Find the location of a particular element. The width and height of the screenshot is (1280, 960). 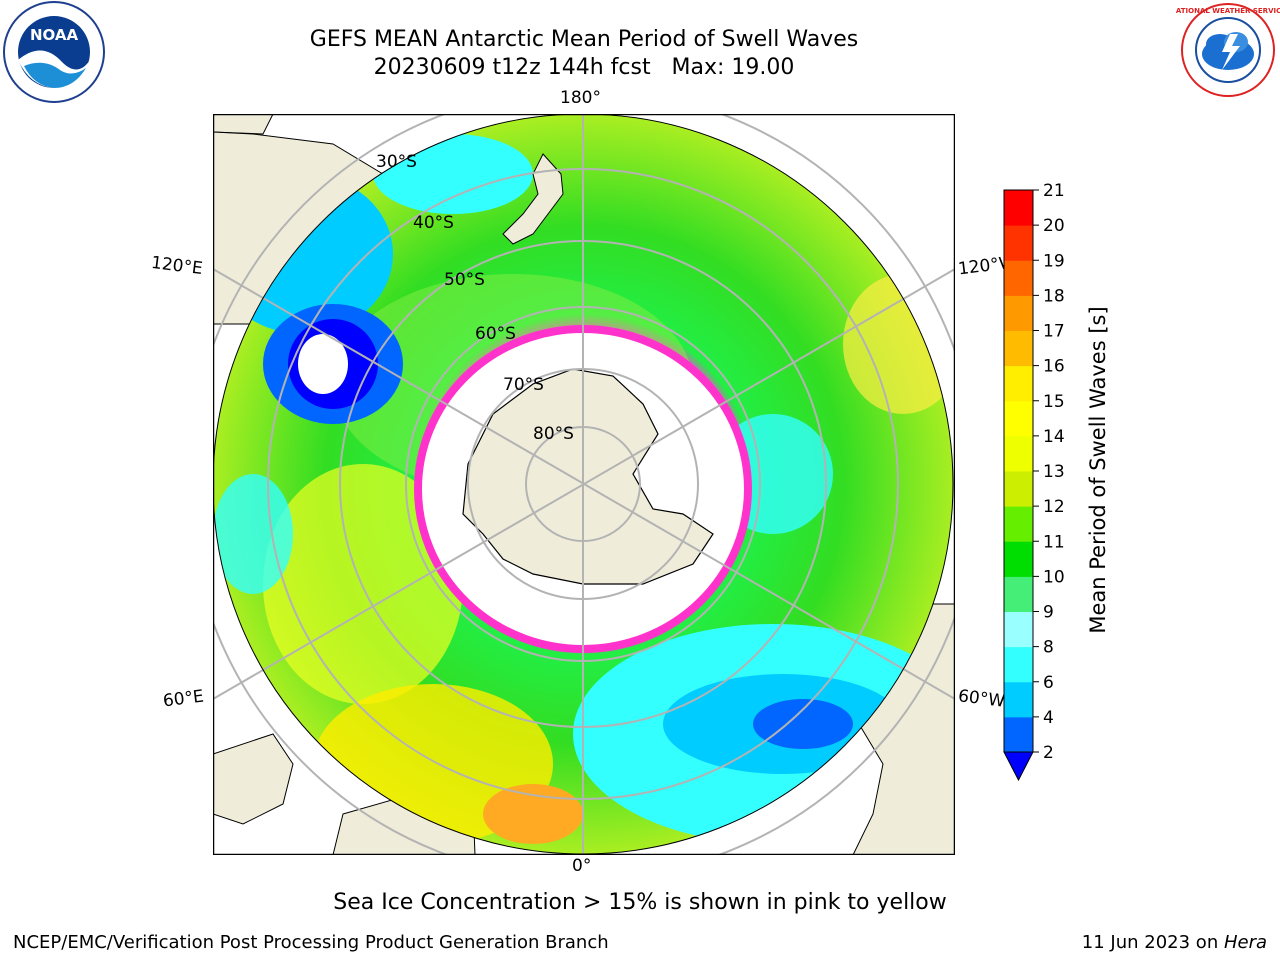

colorbar-ticks: 2 4 6 8 9 10 11 12 13 14 15 16 17 18 19 20 21 is located at coordinates (1049, 472).